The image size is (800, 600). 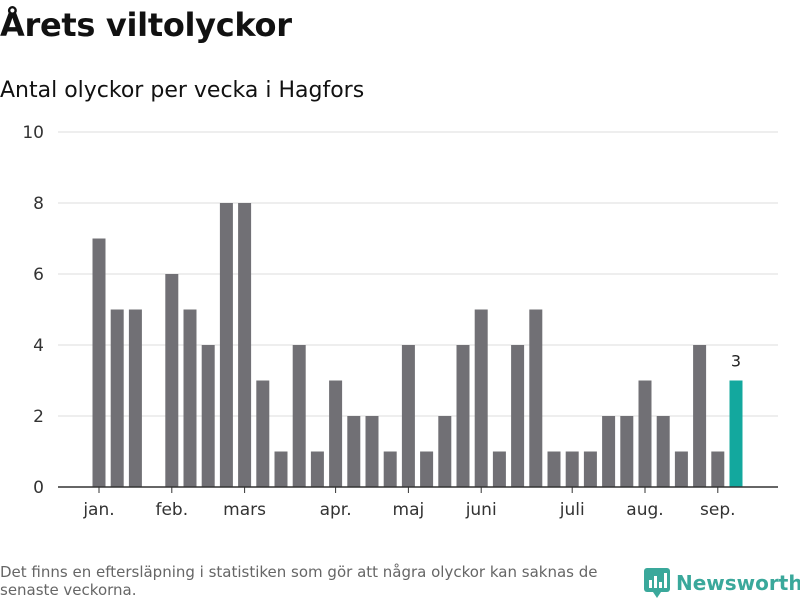 What do you see at coordinates (572, 510) in the screenshot?
I see `x-tick-label: juli` at bounding box center [572, 510].